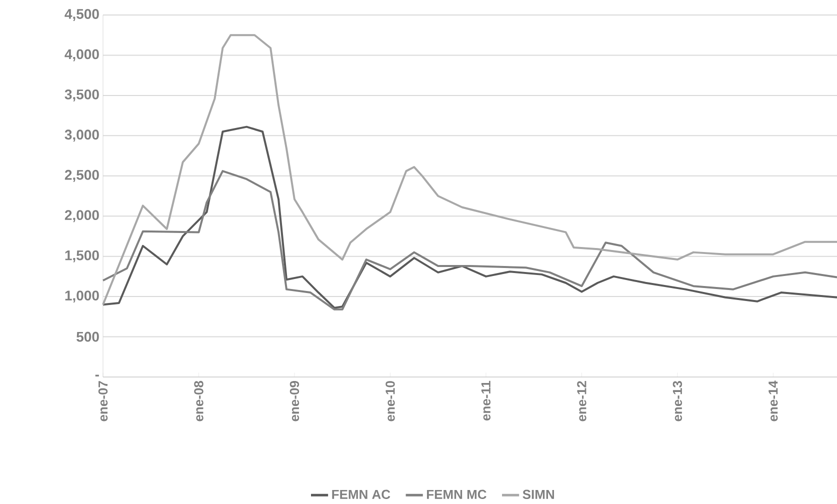 The height and width of the screenshot is (504, 837). What do you see at coordinates (81, 176) in the screenshot?
I see `y-tick-label: 2,500` at bounding box center [81, 176].